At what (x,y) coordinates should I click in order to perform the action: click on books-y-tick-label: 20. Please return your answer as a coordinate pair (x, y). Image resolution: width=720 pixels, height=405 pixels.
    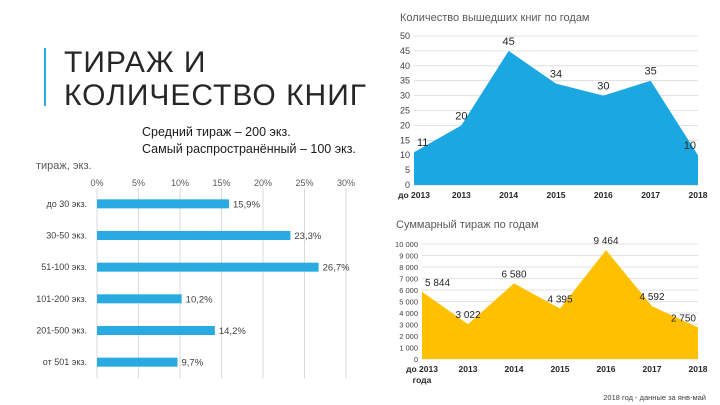
    Looking at the image, I should click on (405, 125).